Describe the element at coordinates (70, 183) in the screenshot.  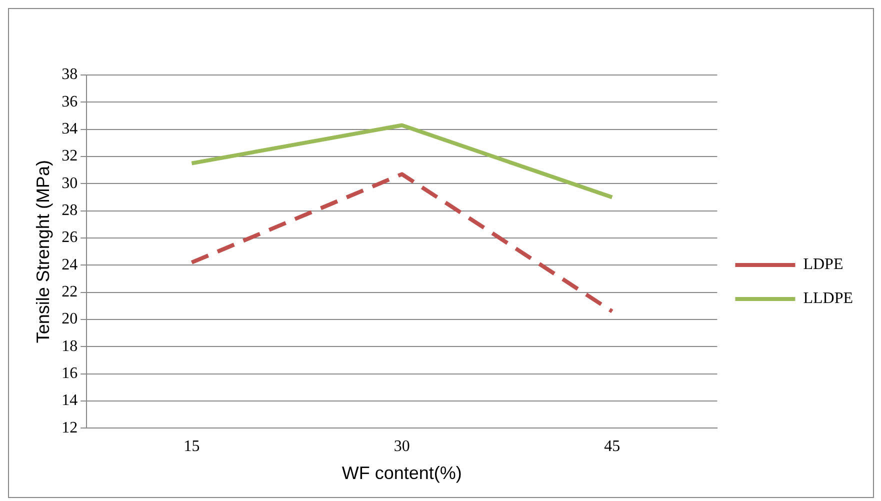
I see `y-tick-label: 30` at that location.